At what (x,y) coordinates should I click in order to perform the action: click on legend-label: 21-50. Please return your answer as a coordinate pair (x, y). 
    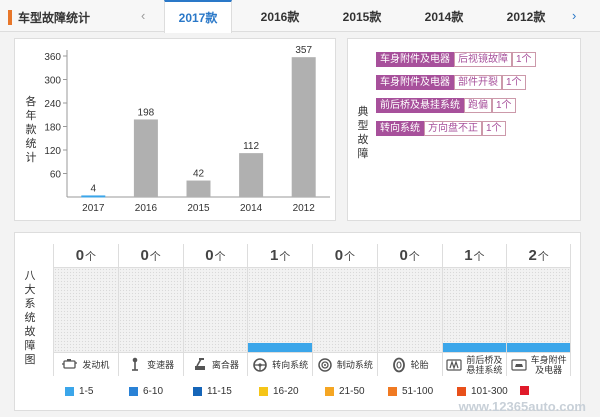
    Looking at the image, I should click on (352, 391).